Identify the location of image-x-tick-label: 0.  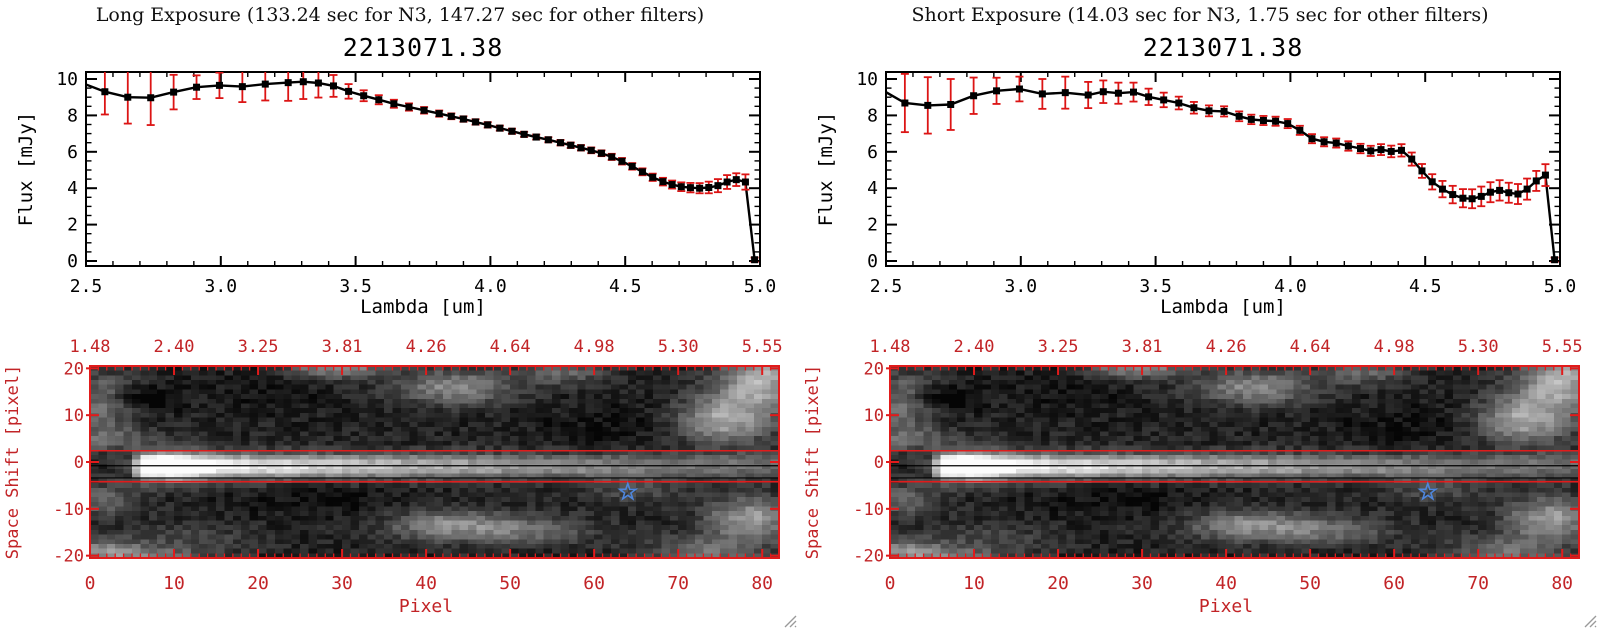
(890, 583).